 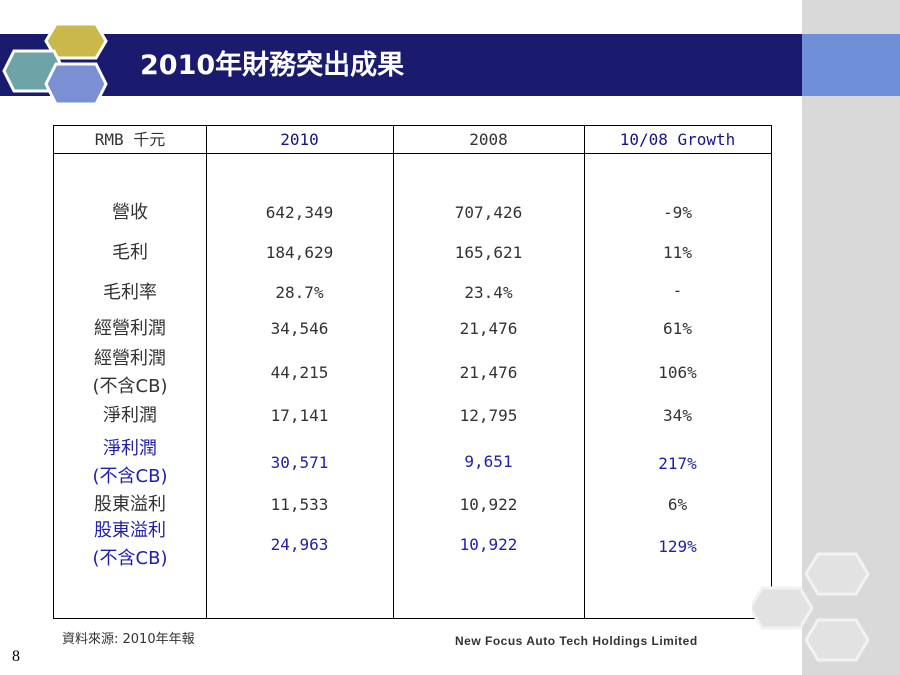 What do you see at coordinates (130, 252) in the screenshot?
I see `row-label: 毛利` at bounding box center [130, 252].